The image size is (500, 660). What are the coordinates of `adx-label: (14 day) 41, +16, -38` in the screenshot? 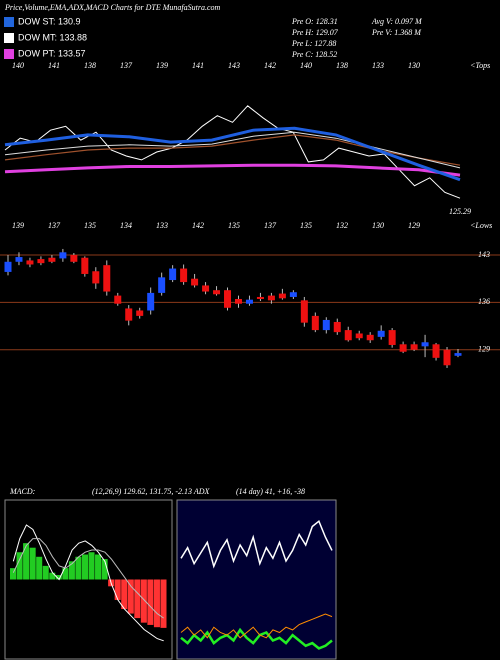 It's located at (270, 491).